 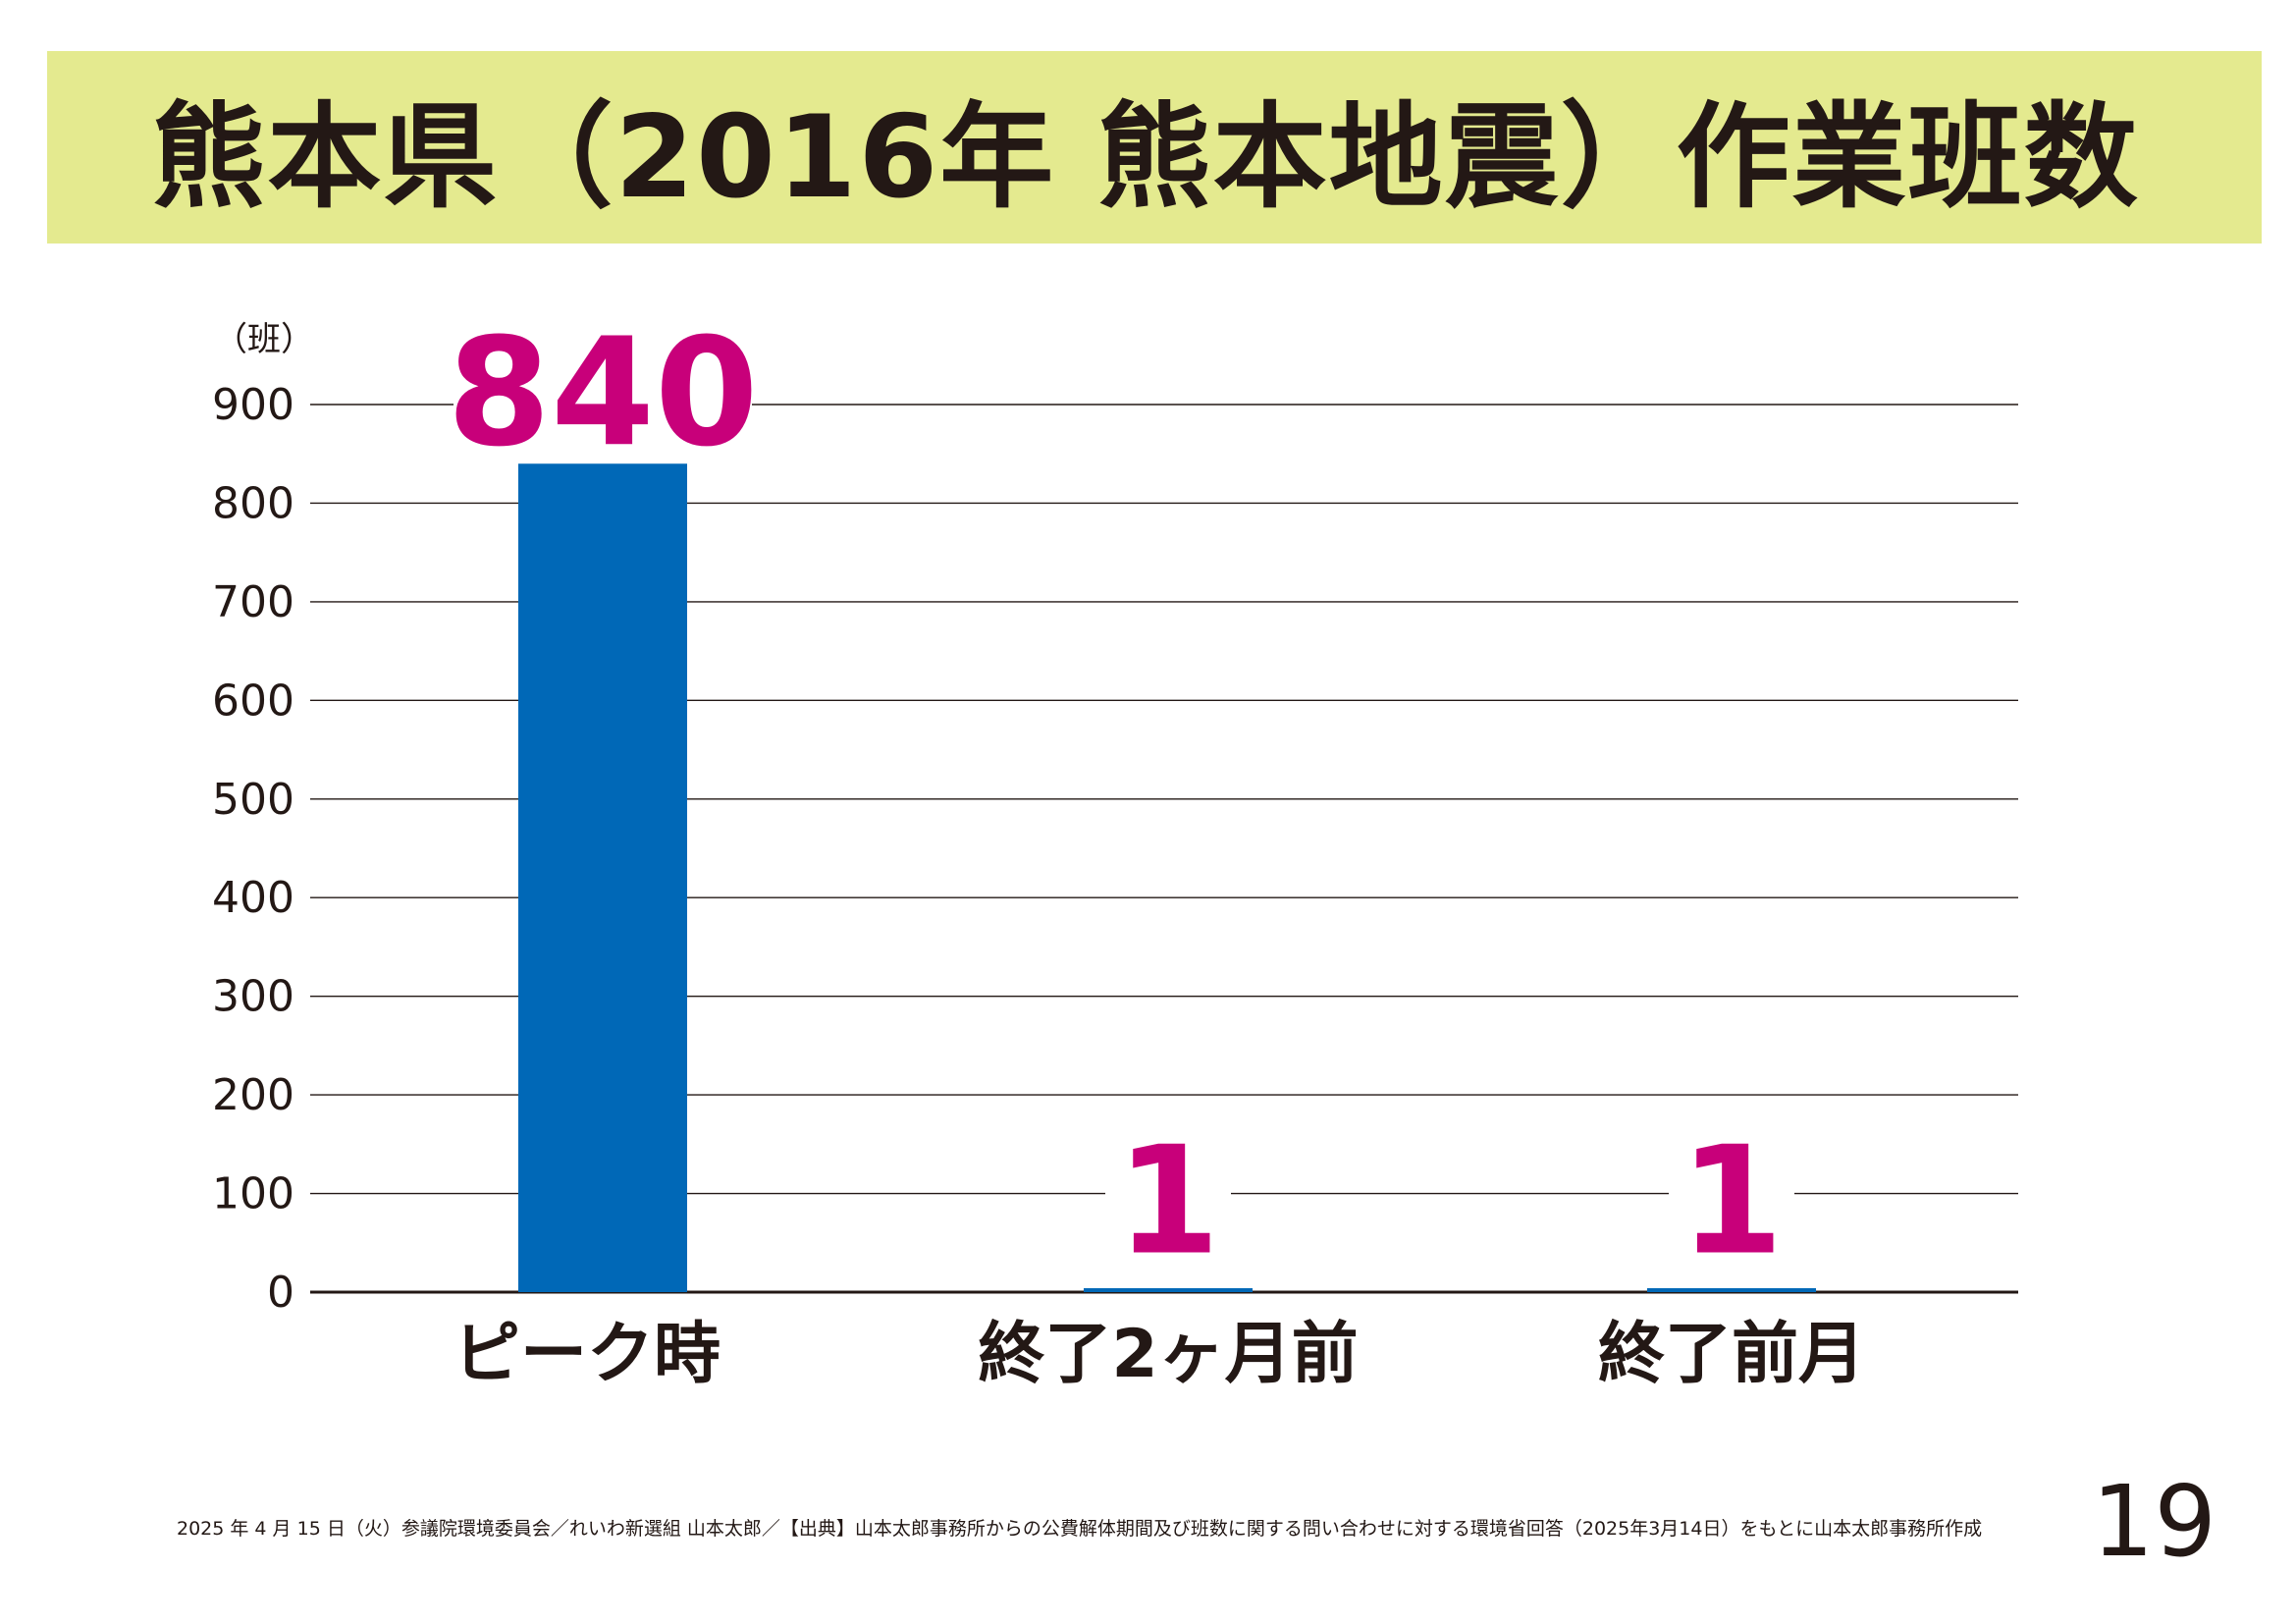 I want to click on y-tick-label: 200, so click(x=253, y=1095).